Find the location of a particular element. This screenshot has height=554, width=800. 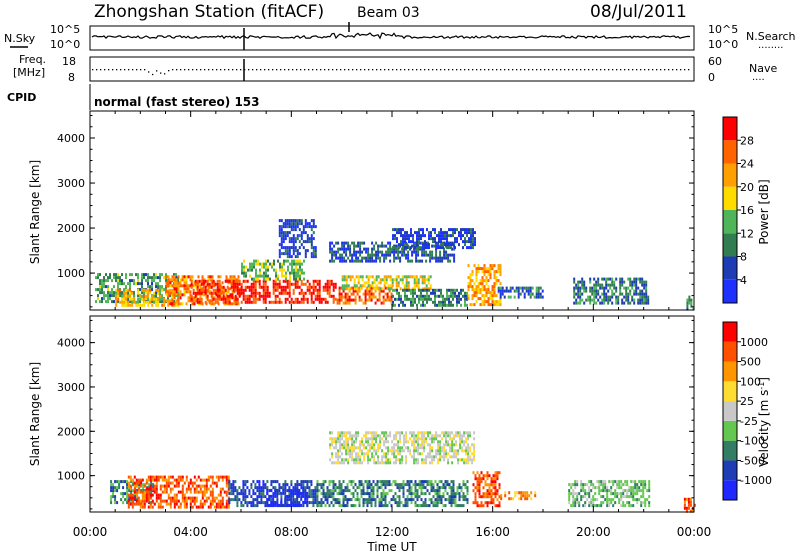

x-tick-label-0: 00:00 is located at coordinates (90, 532).